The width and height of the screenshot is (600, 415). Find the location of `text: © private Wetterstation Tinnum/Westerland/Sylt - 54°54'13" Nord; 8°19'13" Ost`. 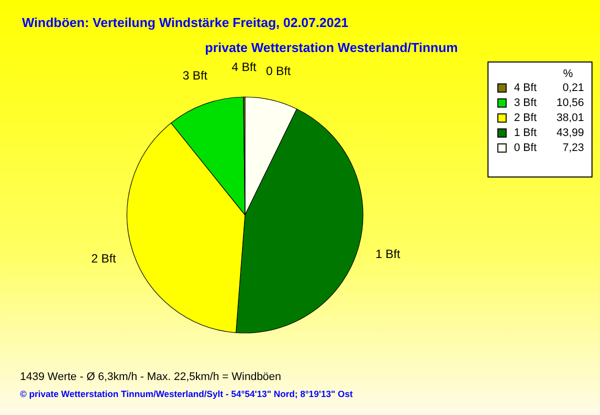

text: © private Wetterstation Tinnum/Westerland/Sylt - 54°54'13" Nord; 8°19'13" Ost is located at coordinates (186, 394).